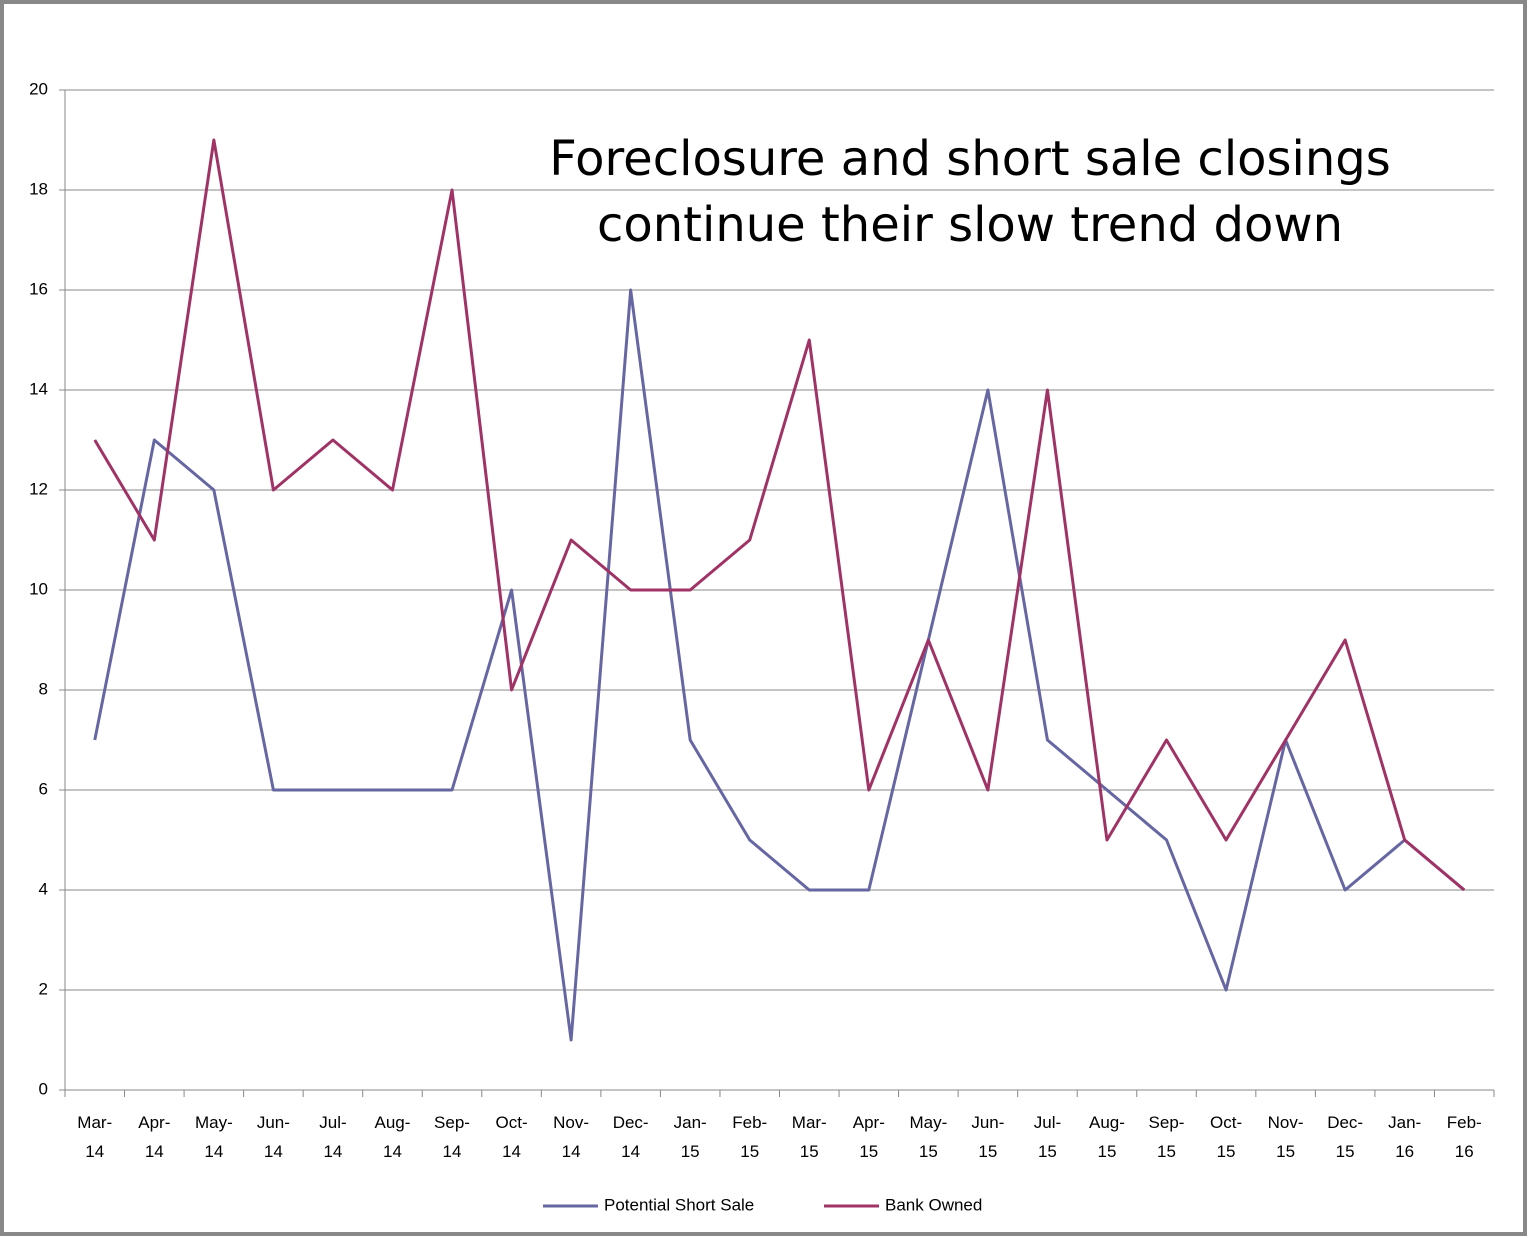  What do you see at coordinates (154, 1137) in the screenshot?
I see `x-tick-label: Apr-14` at bounding box center [154, 1137].